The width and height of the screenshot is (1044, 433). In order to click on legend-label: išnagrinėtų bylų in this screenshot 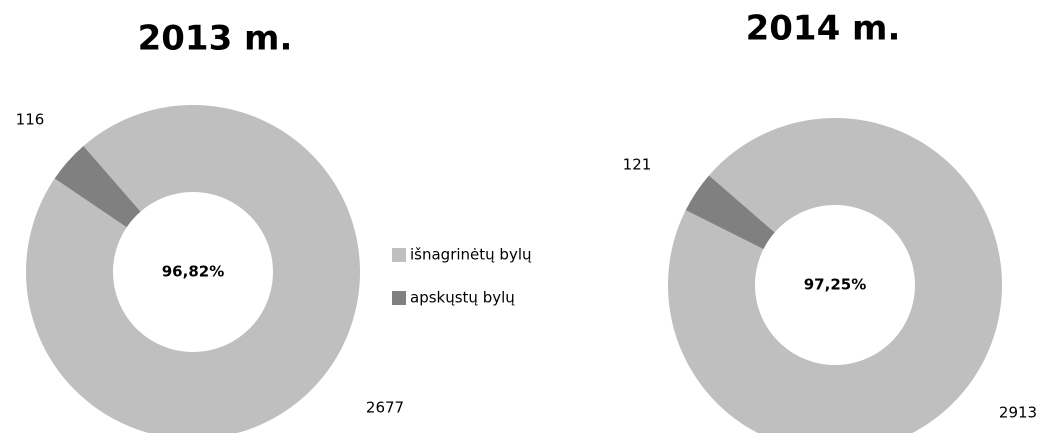, I will do `click(471, 255)`.